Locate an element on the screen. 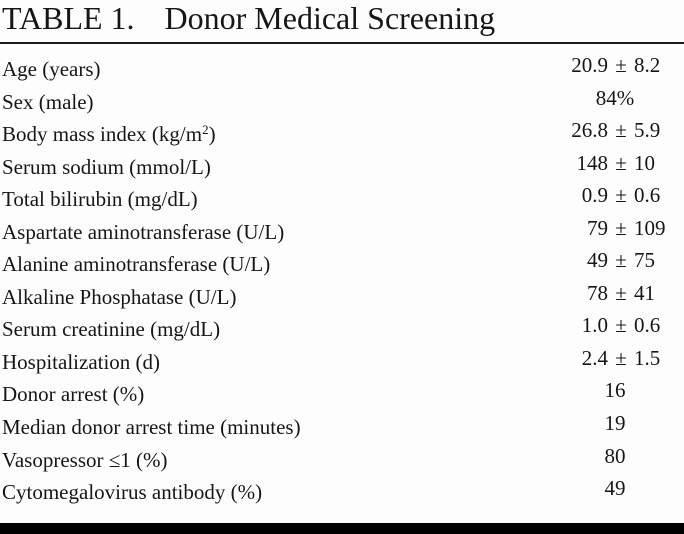 This screenshot has width=684, height=534. row-value-center: 49 is located at coordinates (615, 488).